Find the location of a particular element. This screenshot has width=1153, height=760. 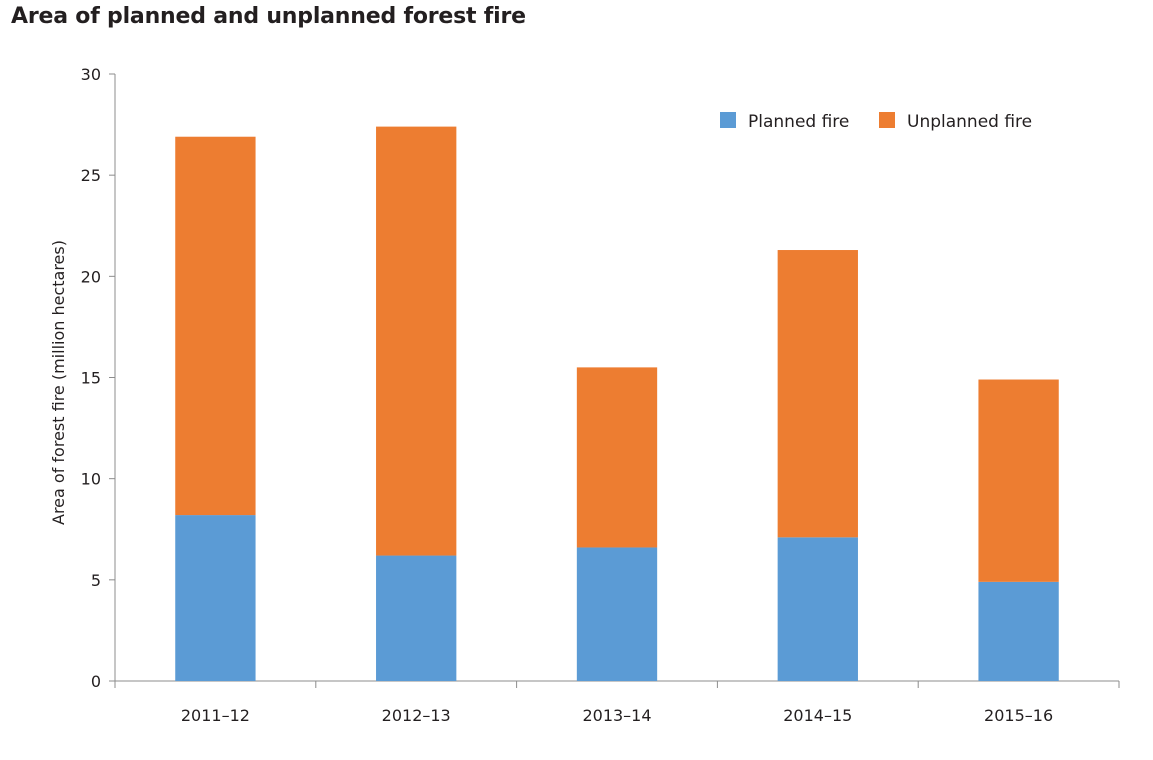

x-tick-label: 2014–15 is located at coordinates (817, 715).